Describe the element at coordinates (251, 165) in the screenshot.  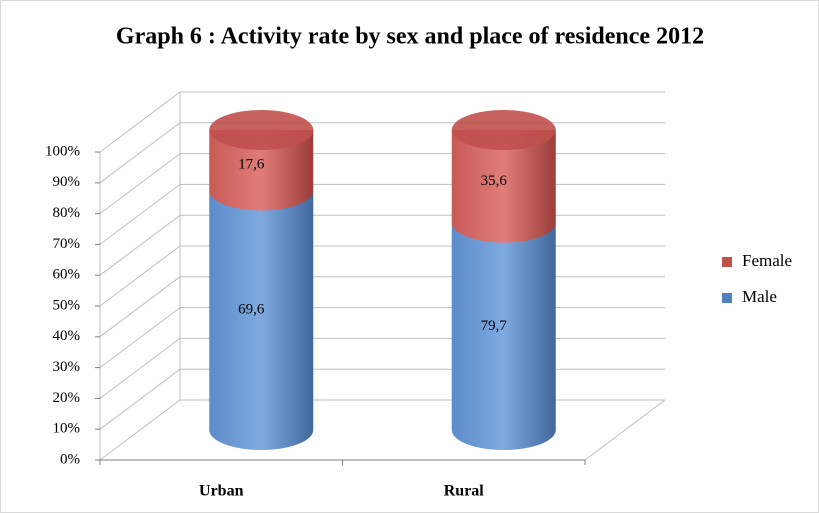
I see `data-label: 17,6` at that location.